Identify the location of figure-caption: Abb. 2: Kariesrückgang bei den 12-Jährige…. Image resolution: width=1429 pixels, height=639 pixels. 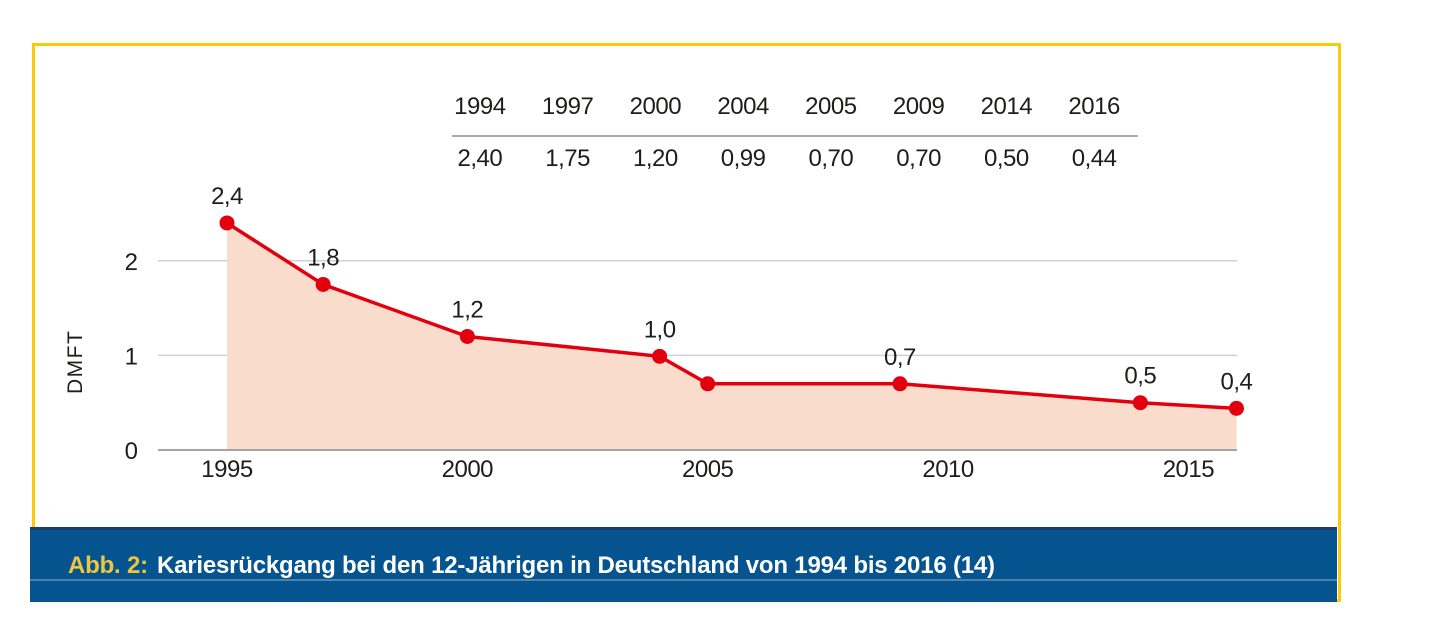
(531, 566).